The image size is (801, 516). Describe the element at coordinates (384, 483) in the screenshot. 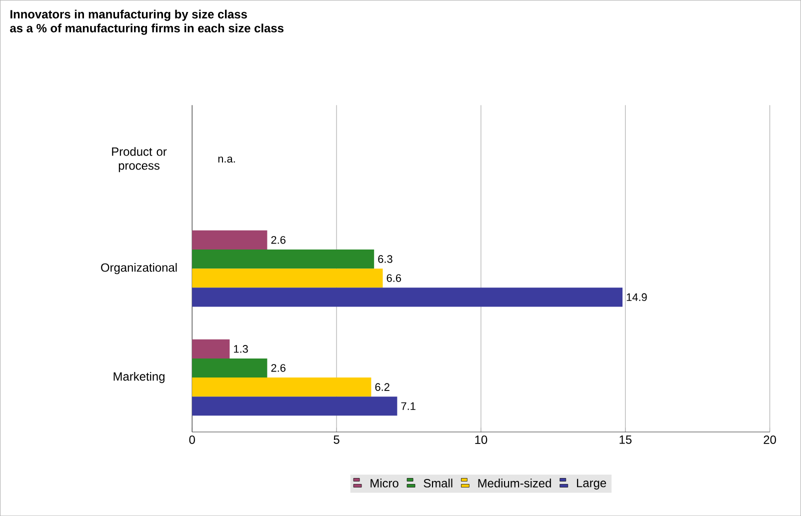

I see `legend-label: Micro` at that location.